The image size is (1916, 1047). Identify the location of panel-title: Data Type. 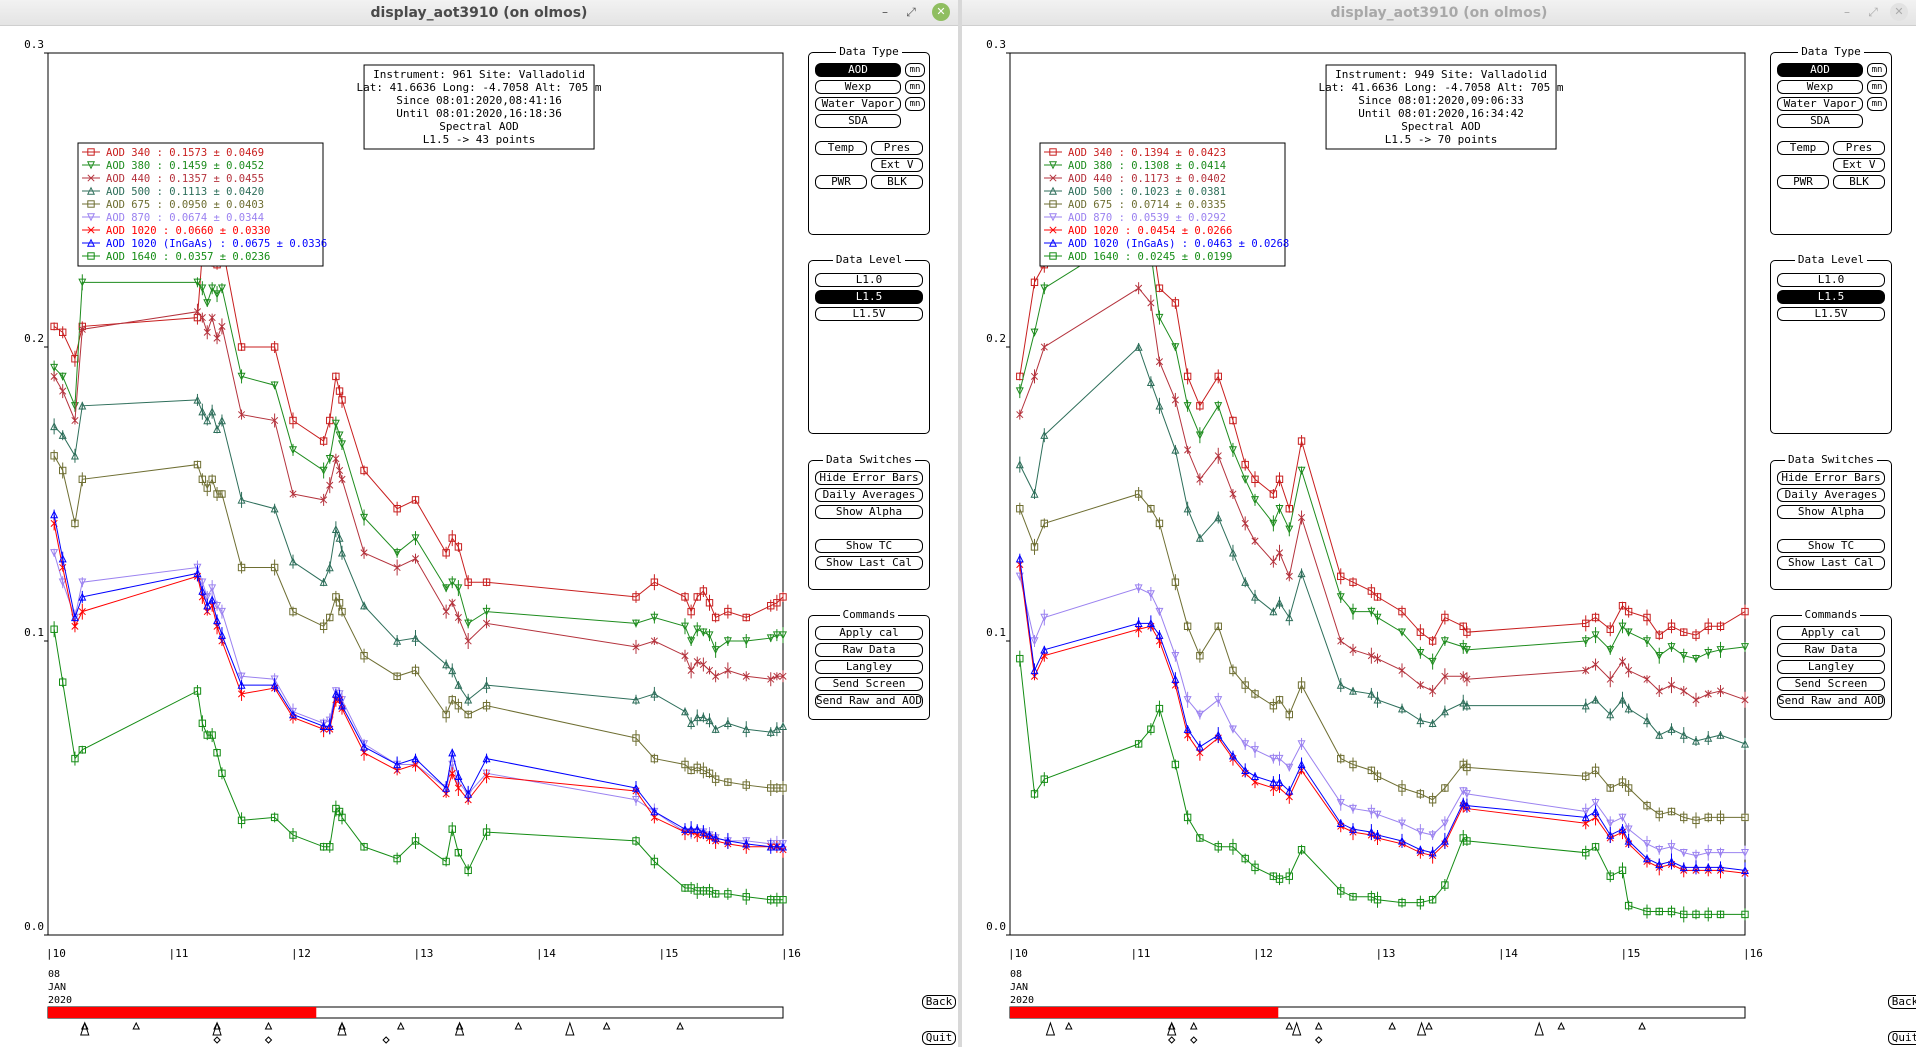
(869, 52).